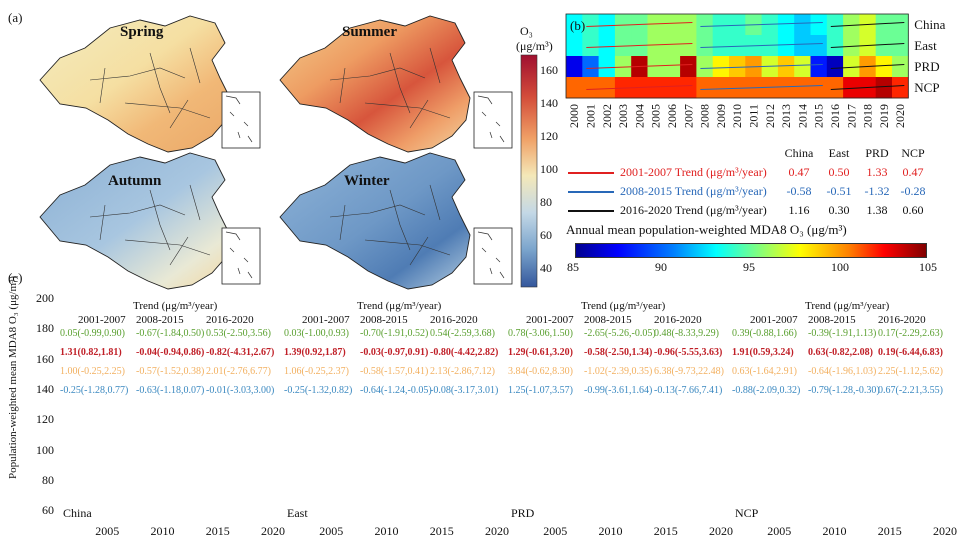 The height and width of the screenshot is (545, 970). I want to click on panel-c-label: (c), so click(15, 277).